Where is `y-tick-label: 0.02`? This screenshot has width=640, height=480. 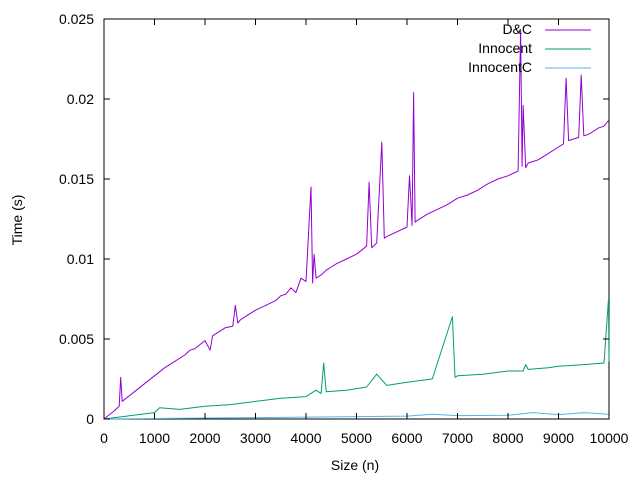
y-tick-label: 0.02 is located at coordinates (80, 99).